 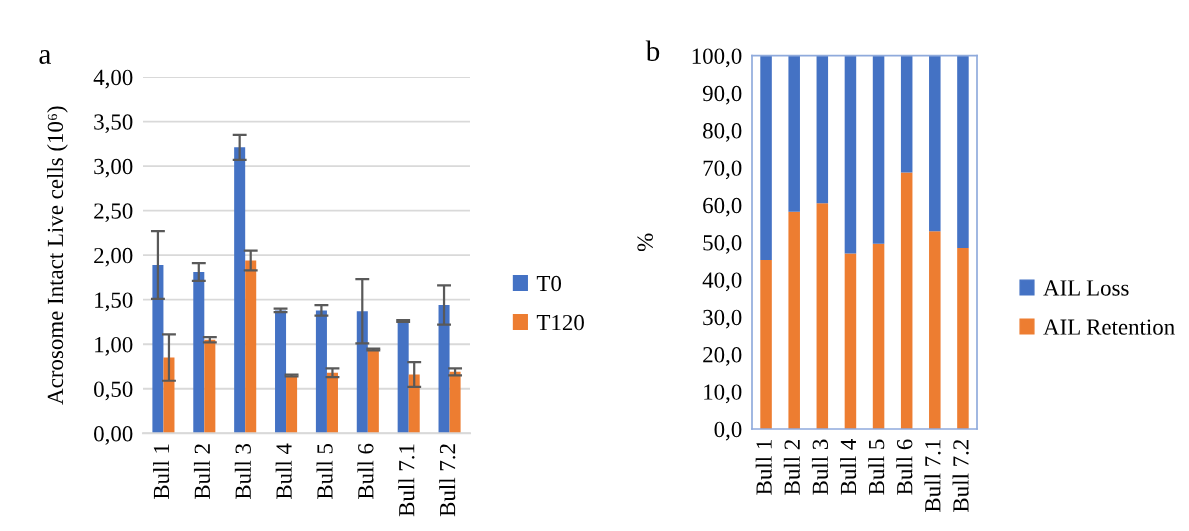 I want to click on legend-label: T120, so click(x=560, y=322).